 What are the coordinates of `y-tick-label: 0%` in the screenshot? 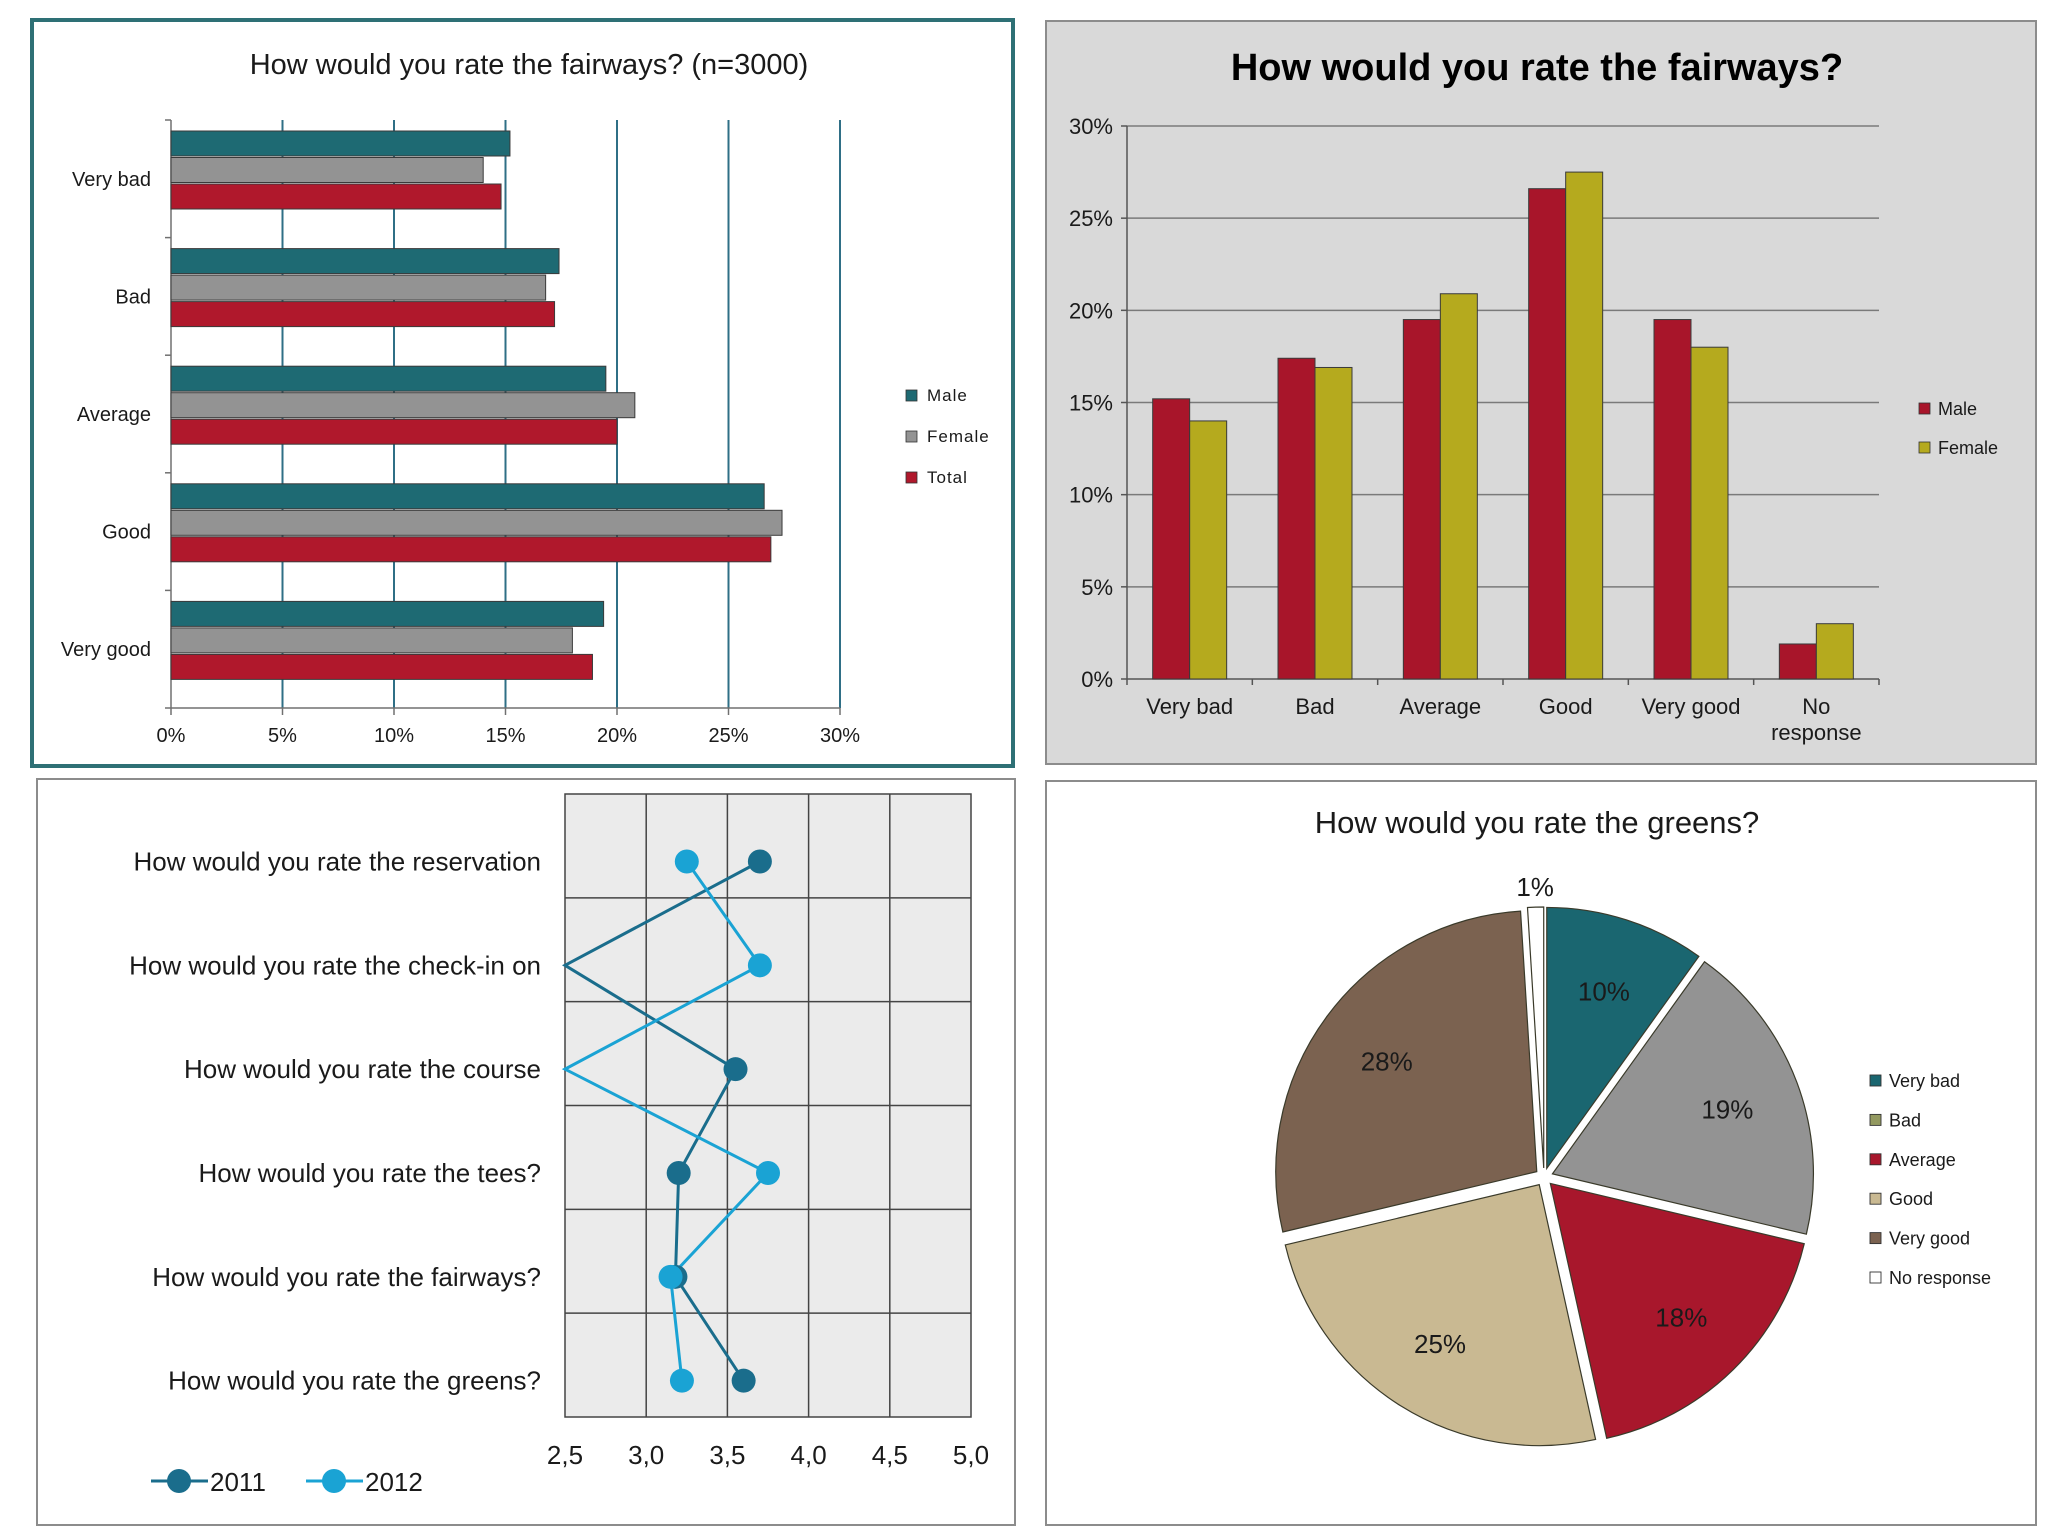 It's located at (1097, 679).